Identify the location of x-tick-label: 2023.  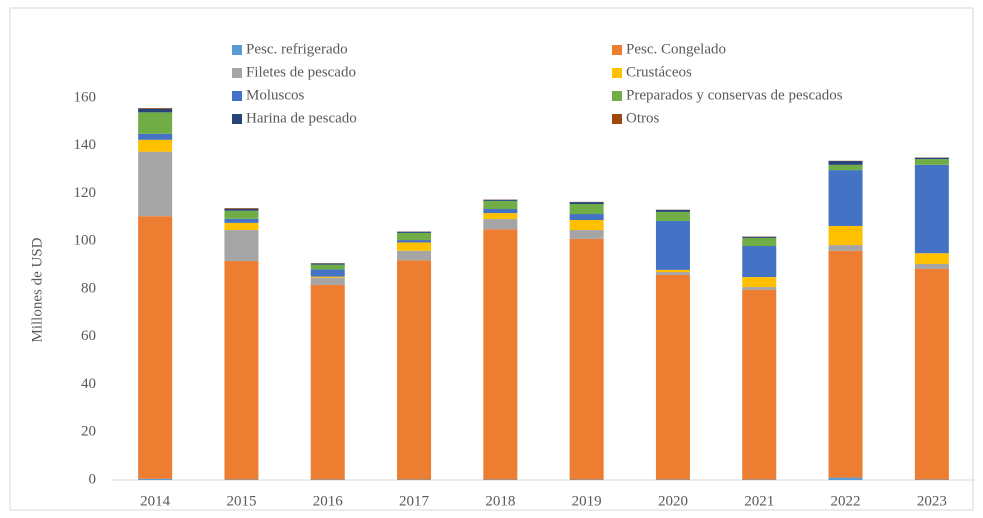
(932, 501).